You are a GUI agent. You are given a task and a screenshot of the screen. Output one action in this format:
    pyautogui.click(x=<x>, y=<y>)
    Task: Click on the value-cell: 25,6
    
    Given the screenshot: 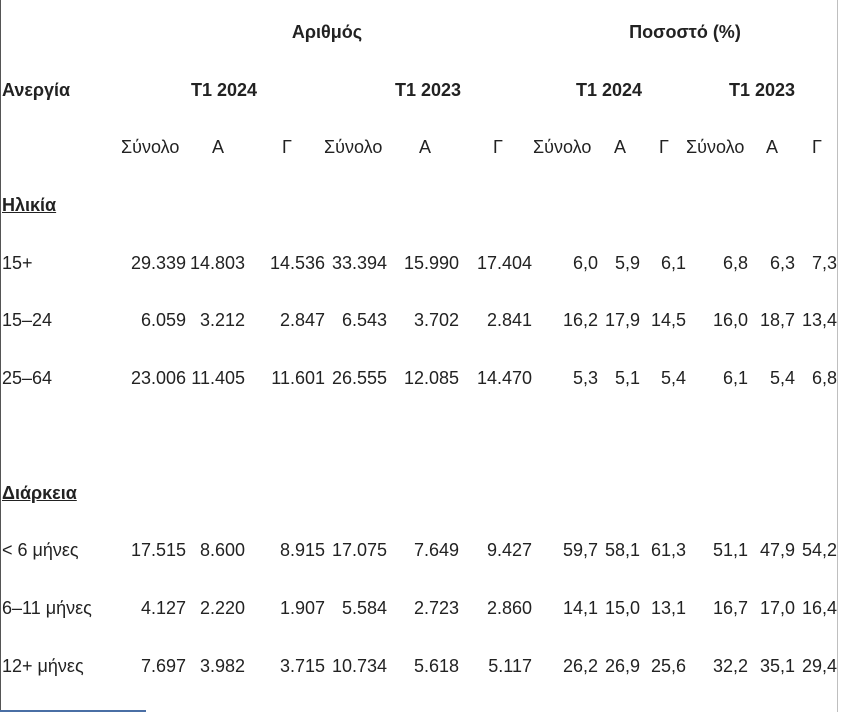 What is the action you would take?
    pyautogui.click(x=668, y=666)
    